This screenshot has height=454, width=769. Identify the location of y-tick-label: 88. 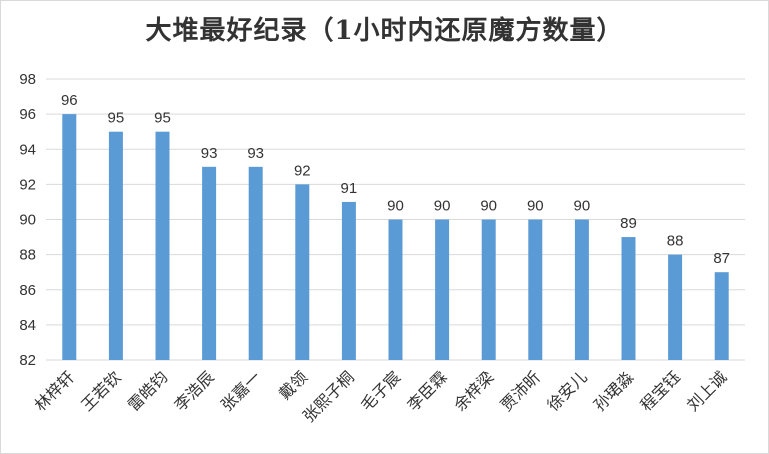
(27, 255).